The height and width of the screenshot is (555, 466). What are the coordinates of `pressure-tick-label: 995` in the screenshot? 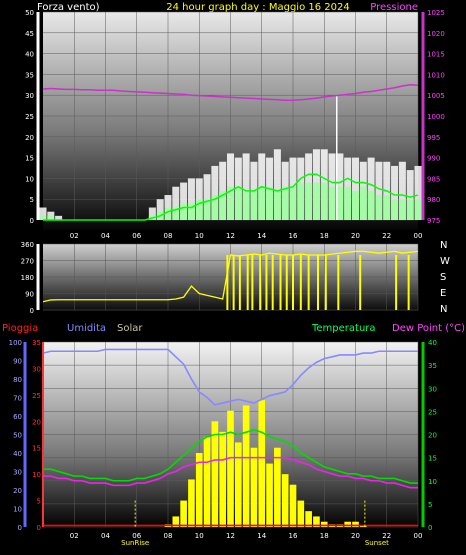 It's located at (433, 138).